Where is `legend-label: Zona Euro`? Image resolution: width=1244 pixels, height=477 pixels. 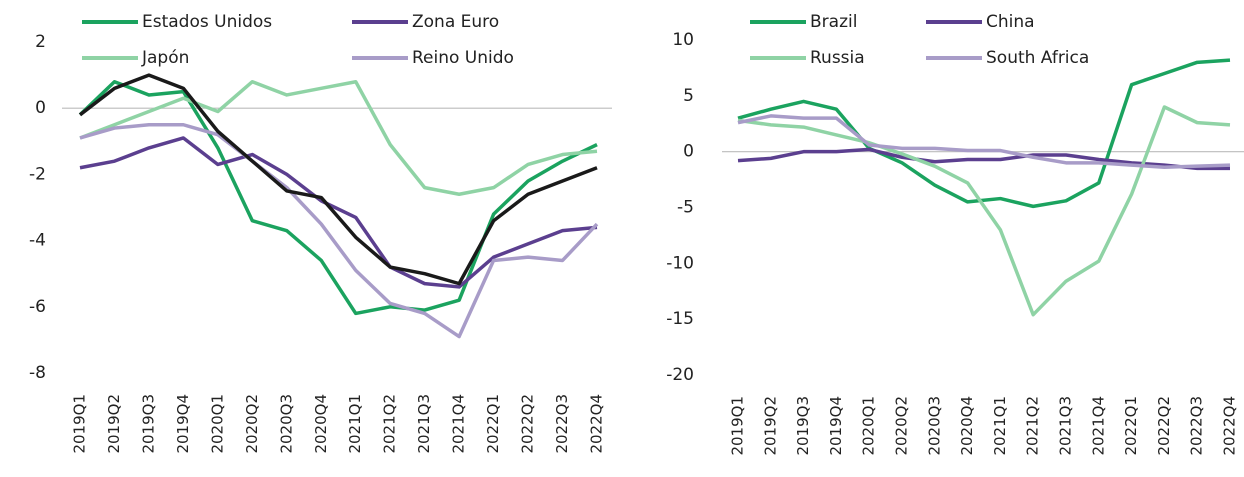 legend-label: Zona Euro is located at coordinates (455, 22).